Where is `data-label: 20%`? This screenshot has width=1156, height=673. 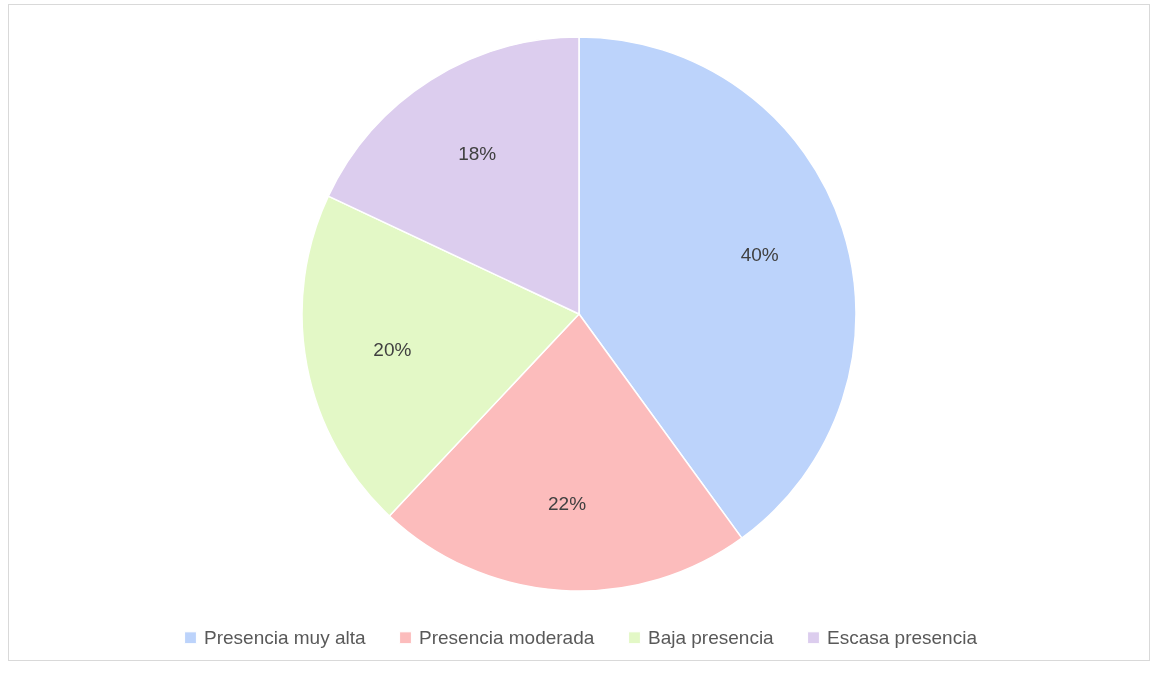
data-label: 20% is located at coordinates (392, 349).